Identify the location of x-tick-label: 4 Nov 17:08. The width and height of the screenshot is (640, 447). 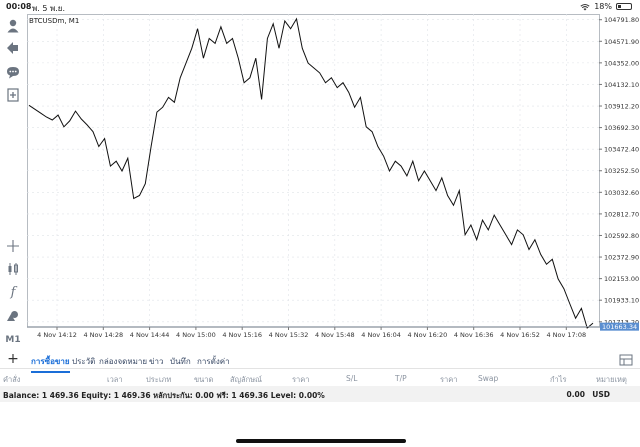
(566, 335).